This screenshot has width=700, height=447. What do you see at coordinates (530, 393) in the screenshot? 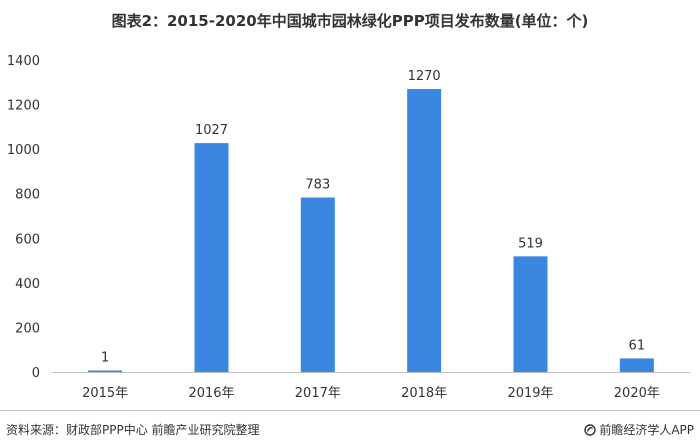
I see `x-tick-label: 2019年` at bounding box center [530, 393].